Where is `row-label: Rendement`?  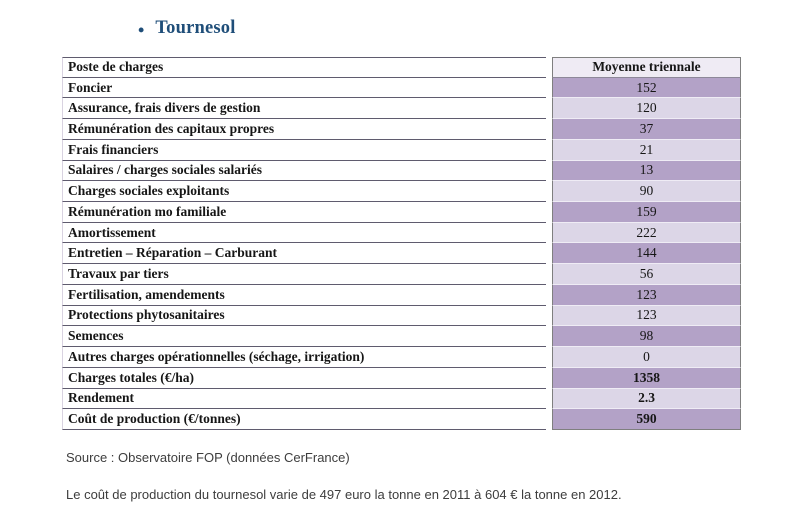 row-label: Rendement is located at coordinates (304, 399).